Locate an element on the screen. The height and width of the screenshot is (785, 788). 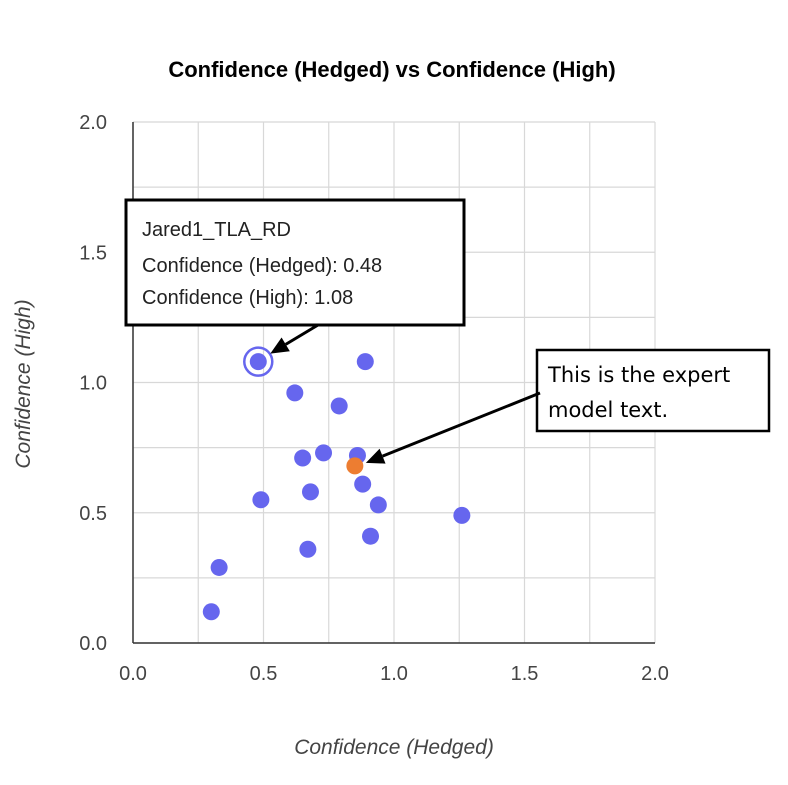
callout-line-2: model text. is located at coordinates (608, 410).